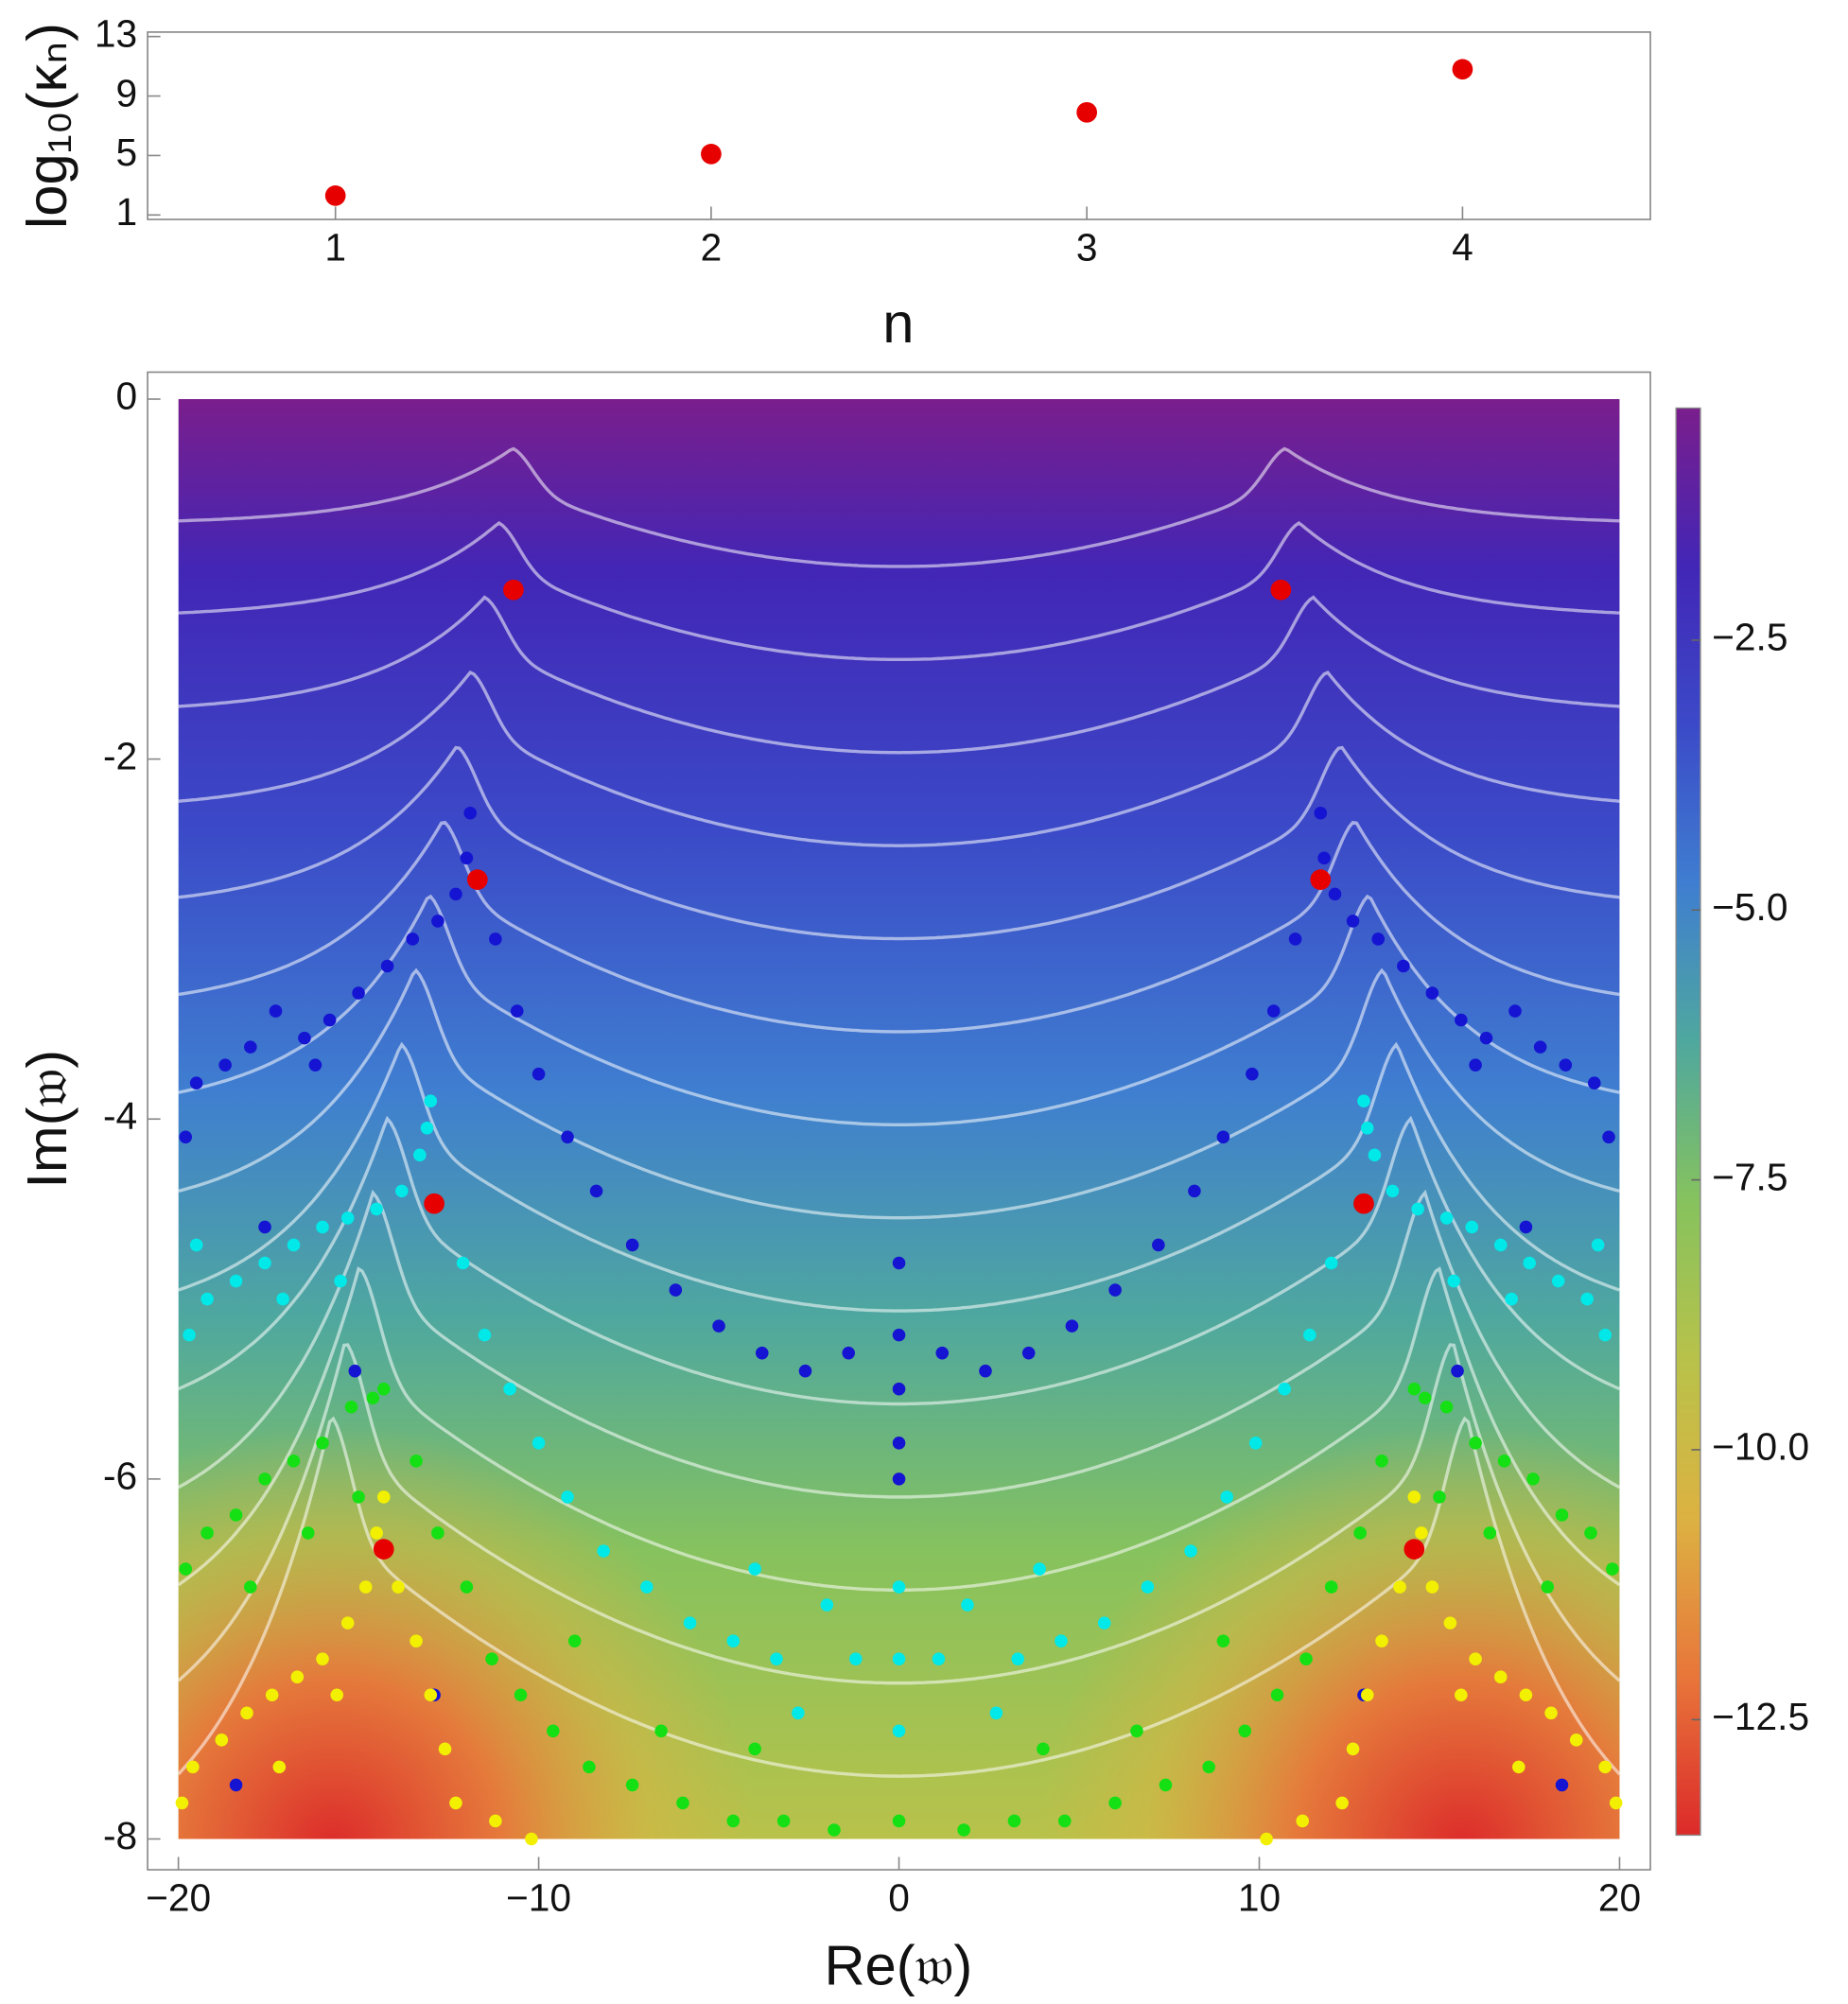 The width and height of the screenshot is (1848, 2004). I want to click on y-axis-label: Im(𝔴), so click(46, 1119).